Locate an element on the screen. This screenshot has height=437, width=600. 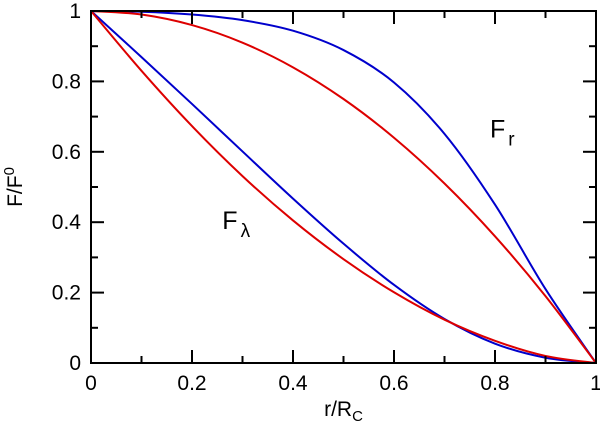
x-tick-label: 0 is located at coordinates (91, 383).